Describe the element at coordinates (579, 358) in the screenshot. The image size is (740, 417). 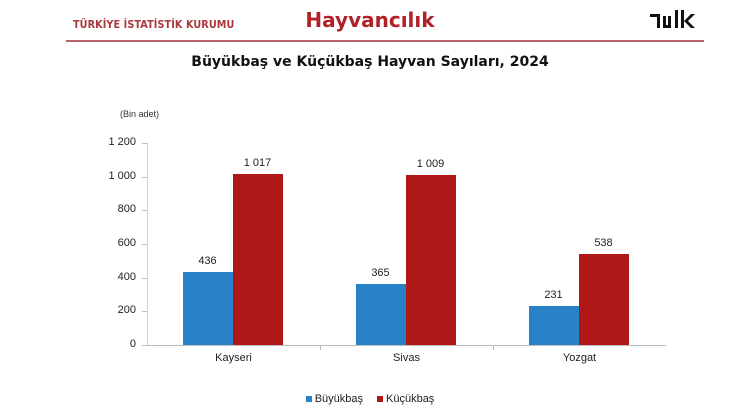
I see `x-category-label: Yozgat` at that location.